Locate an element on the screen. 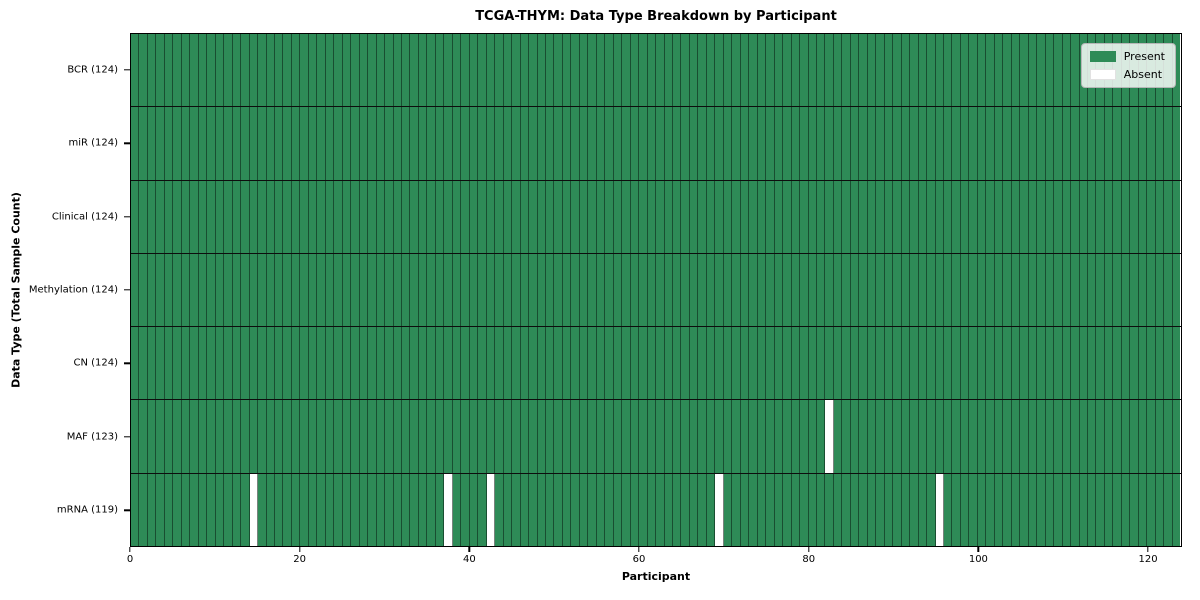  x-tick-label: 40 is located at coordinates (469, 559).